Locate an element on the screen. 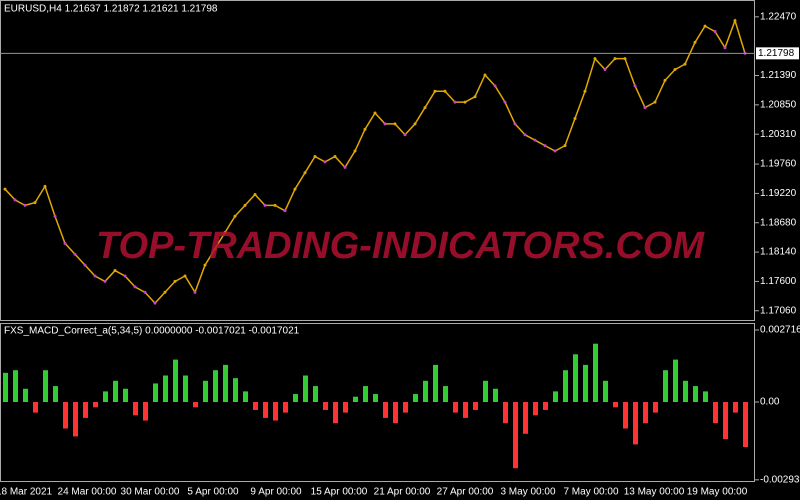 The width and height of the screenshot is (800, 500). y-tick-label: 1.22470 is located at coordinates (778, 16).